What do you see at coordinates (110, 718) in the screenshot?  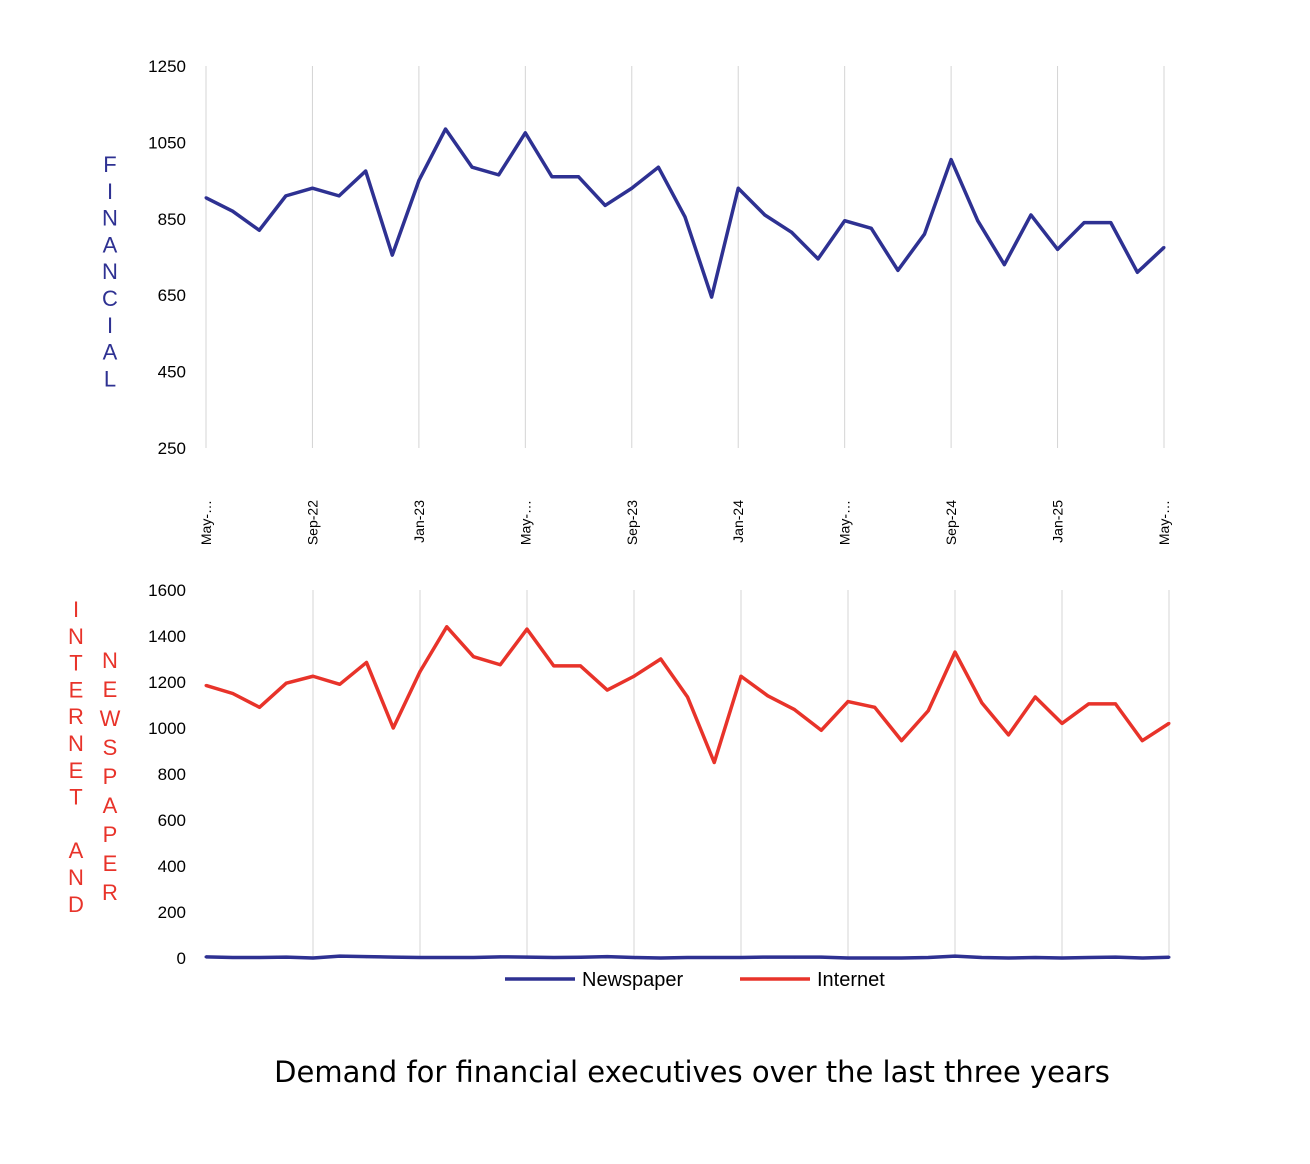 I see `y-axis-title-right-letter: W` at bounding box center [110, 718].